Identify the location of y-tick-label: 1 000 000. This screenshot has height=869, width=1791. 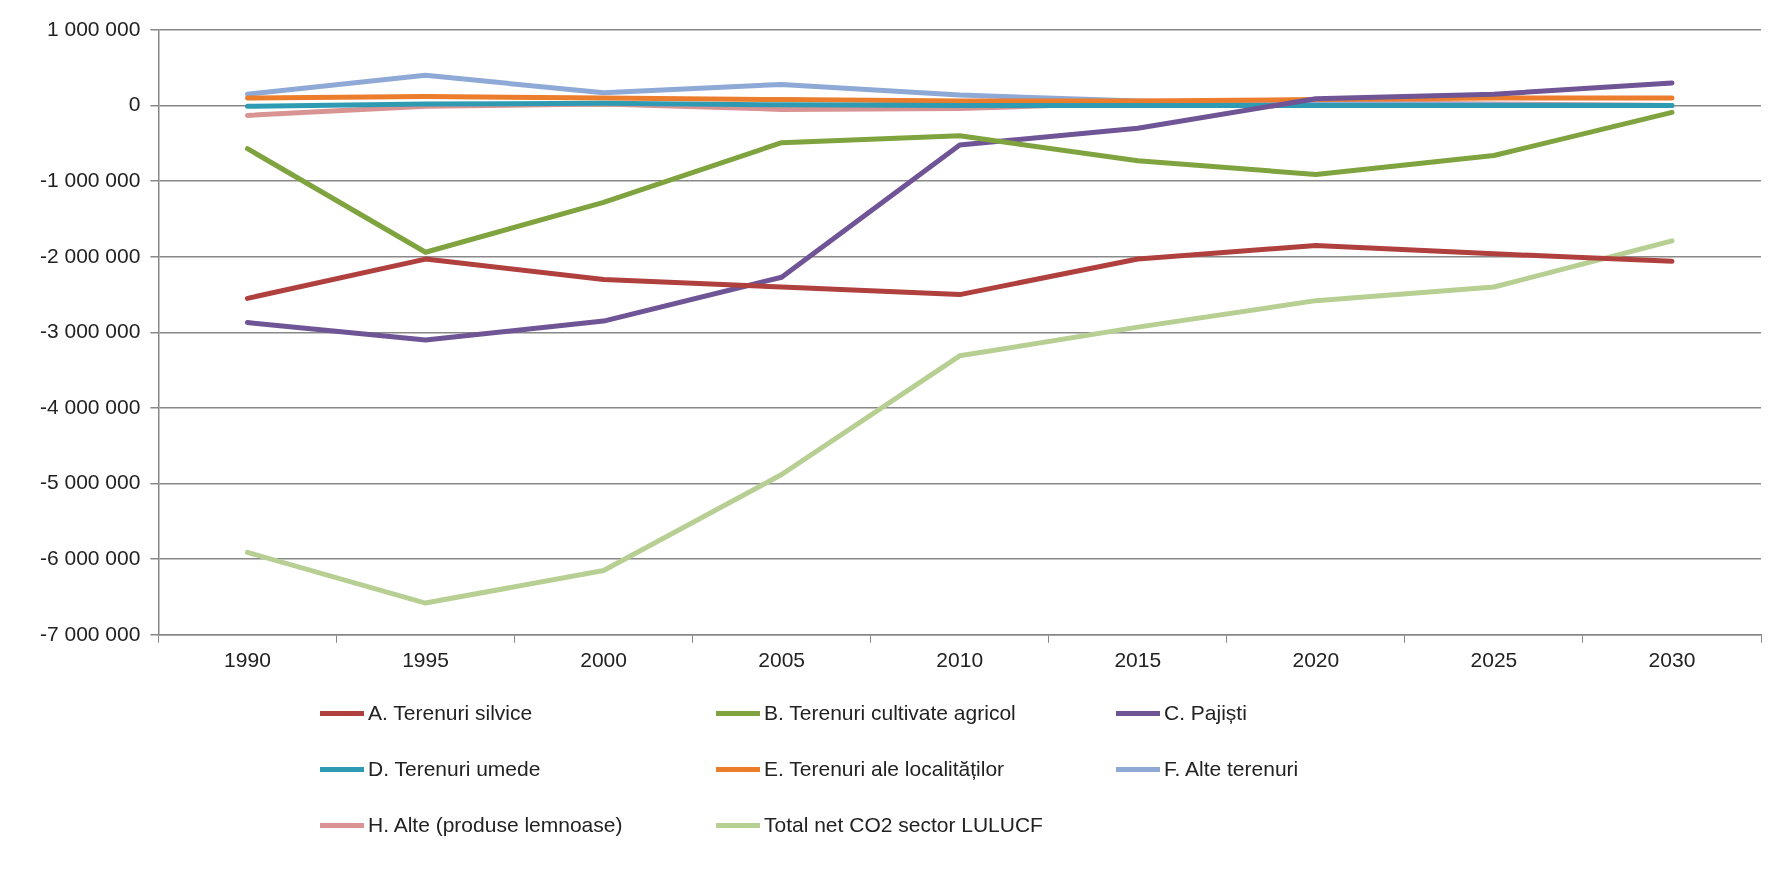
(93, 28).